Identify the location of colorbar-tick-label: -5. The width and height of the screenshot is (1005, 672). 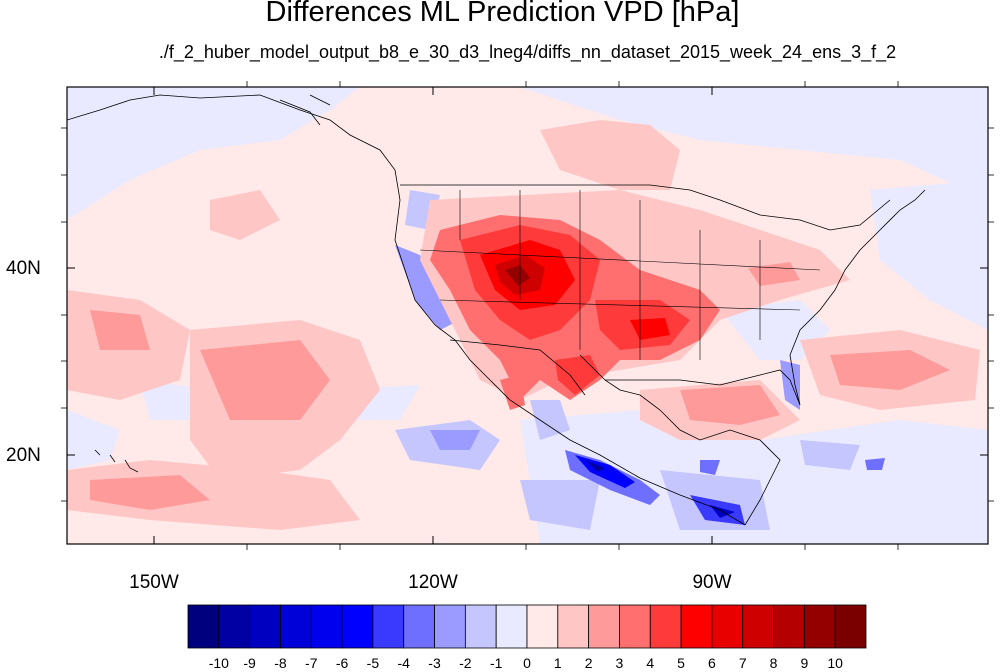
(373, 663).